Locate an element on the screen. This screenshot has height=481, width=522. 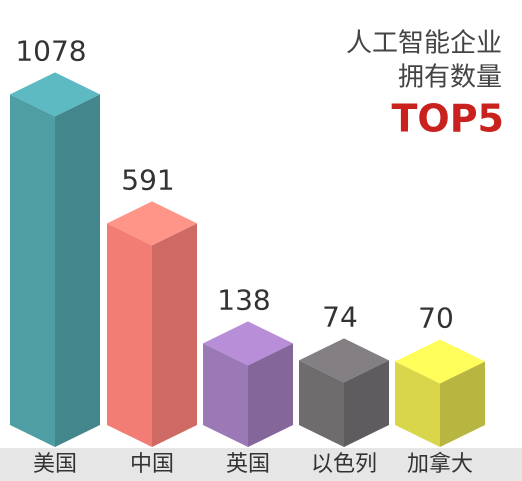
value-label: 1078 is located at coordinates (50, 50).